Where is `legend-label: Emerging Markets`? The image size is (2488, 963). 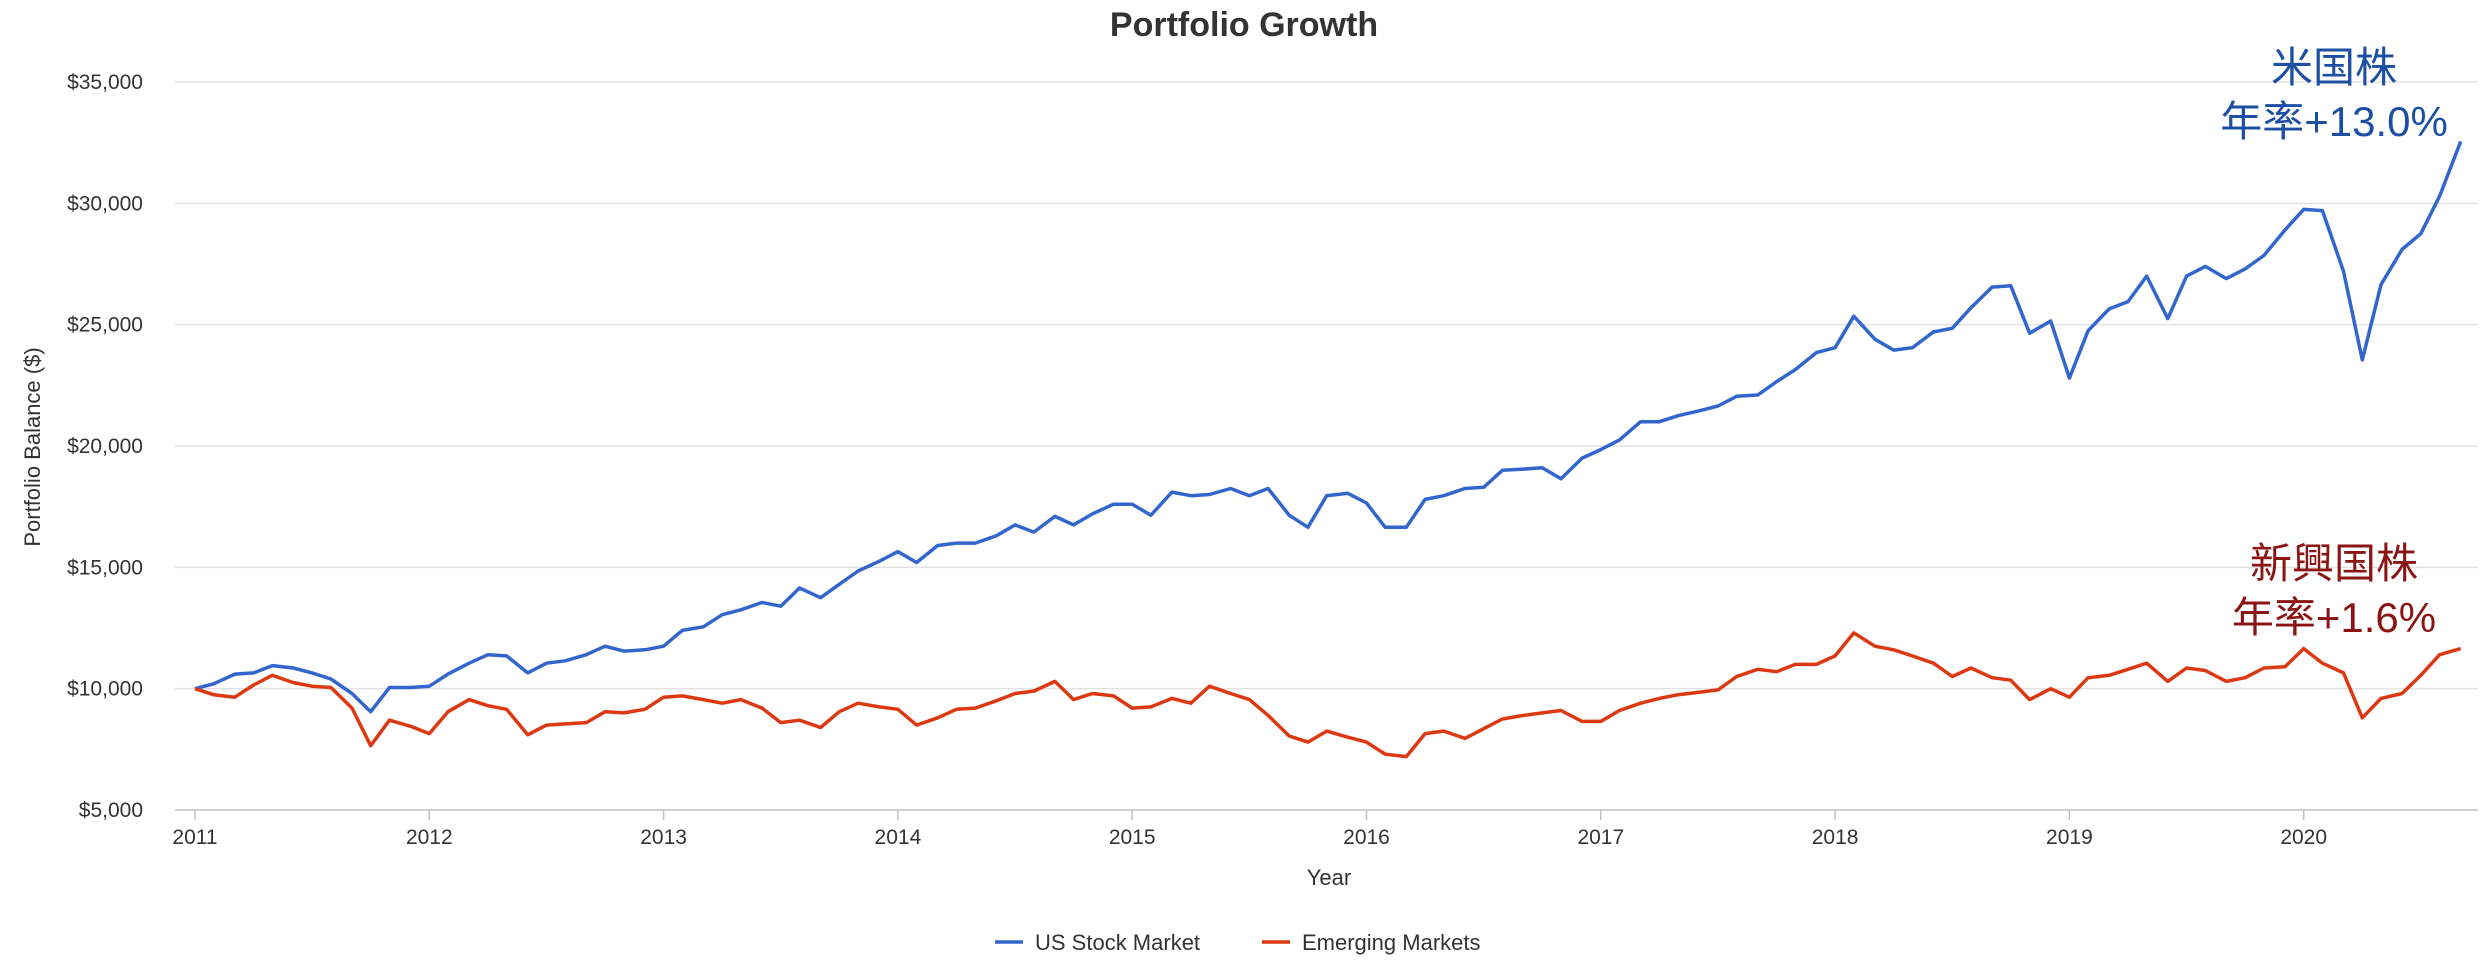 legend-label: Emerging Markets is located at coordinates (1391, 942).